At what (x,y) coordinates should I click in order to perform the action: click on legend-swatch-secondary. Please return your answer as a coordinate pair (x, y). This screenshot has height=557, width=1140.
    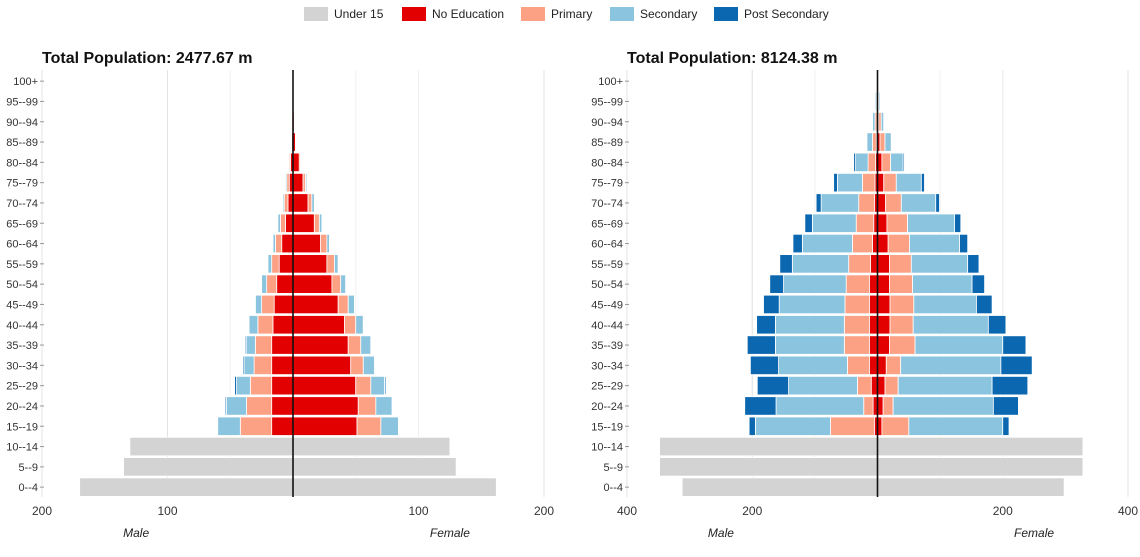
    Looking at the image, I should click on (622, 14).